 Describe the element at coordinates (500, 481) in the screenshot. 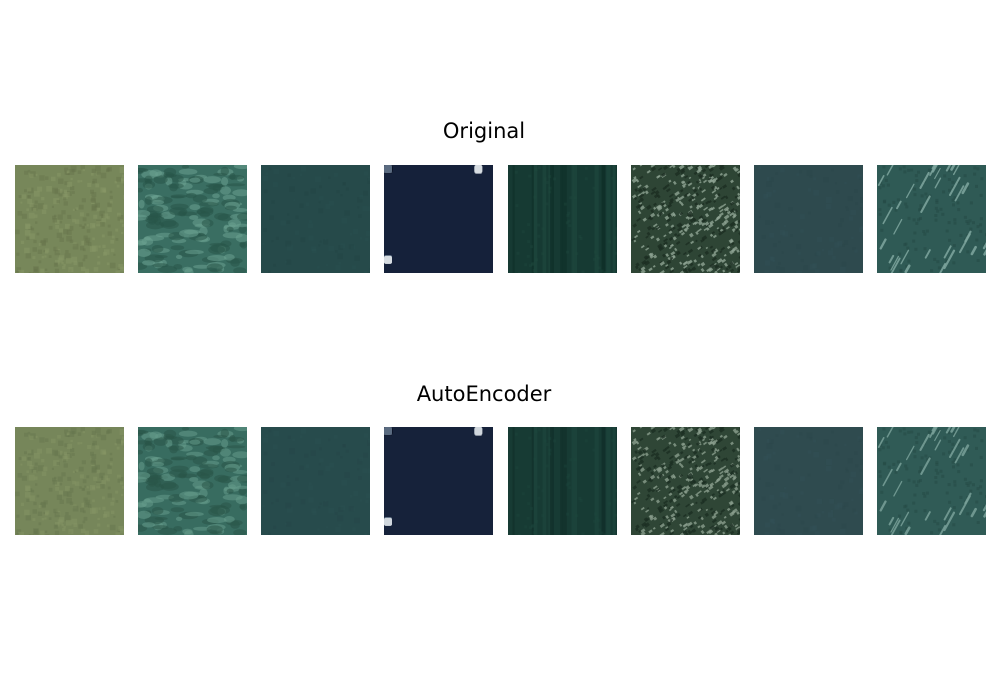

I see `tile-row-autoencoder` at that location.